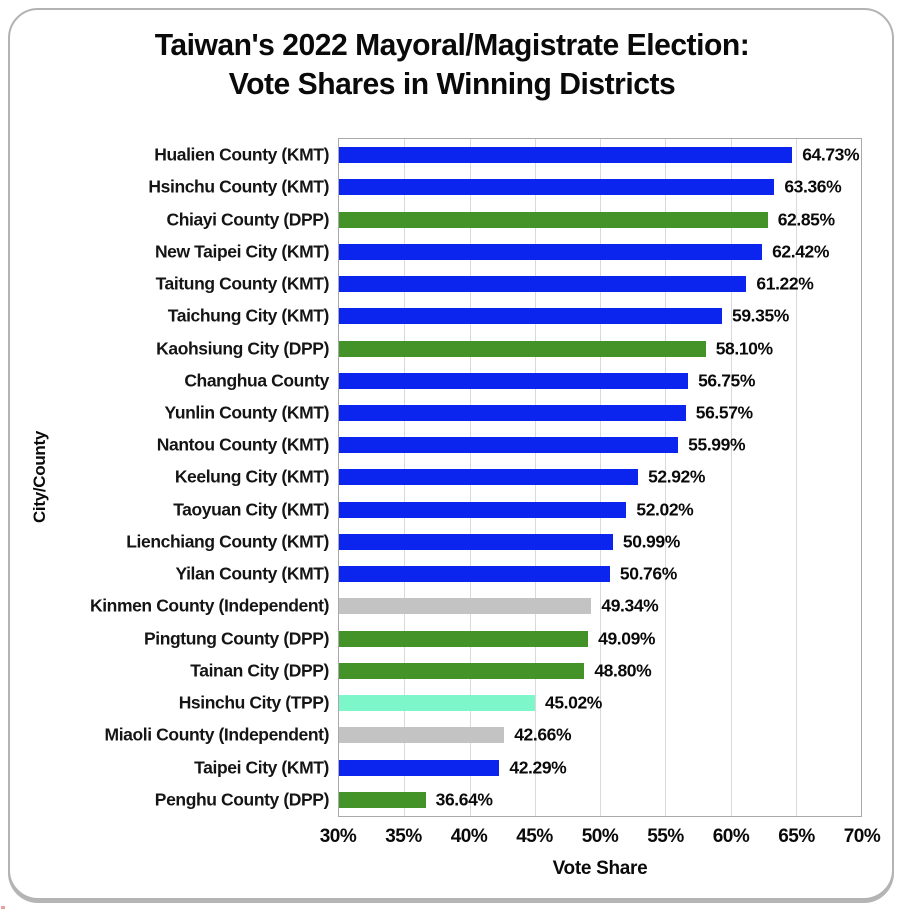 Image resolution: width=904 pixels, height=912 pixels. Describe the element at coordinates (677, 476) in the screenshot. I see `value-label: 52.92%` at that location.